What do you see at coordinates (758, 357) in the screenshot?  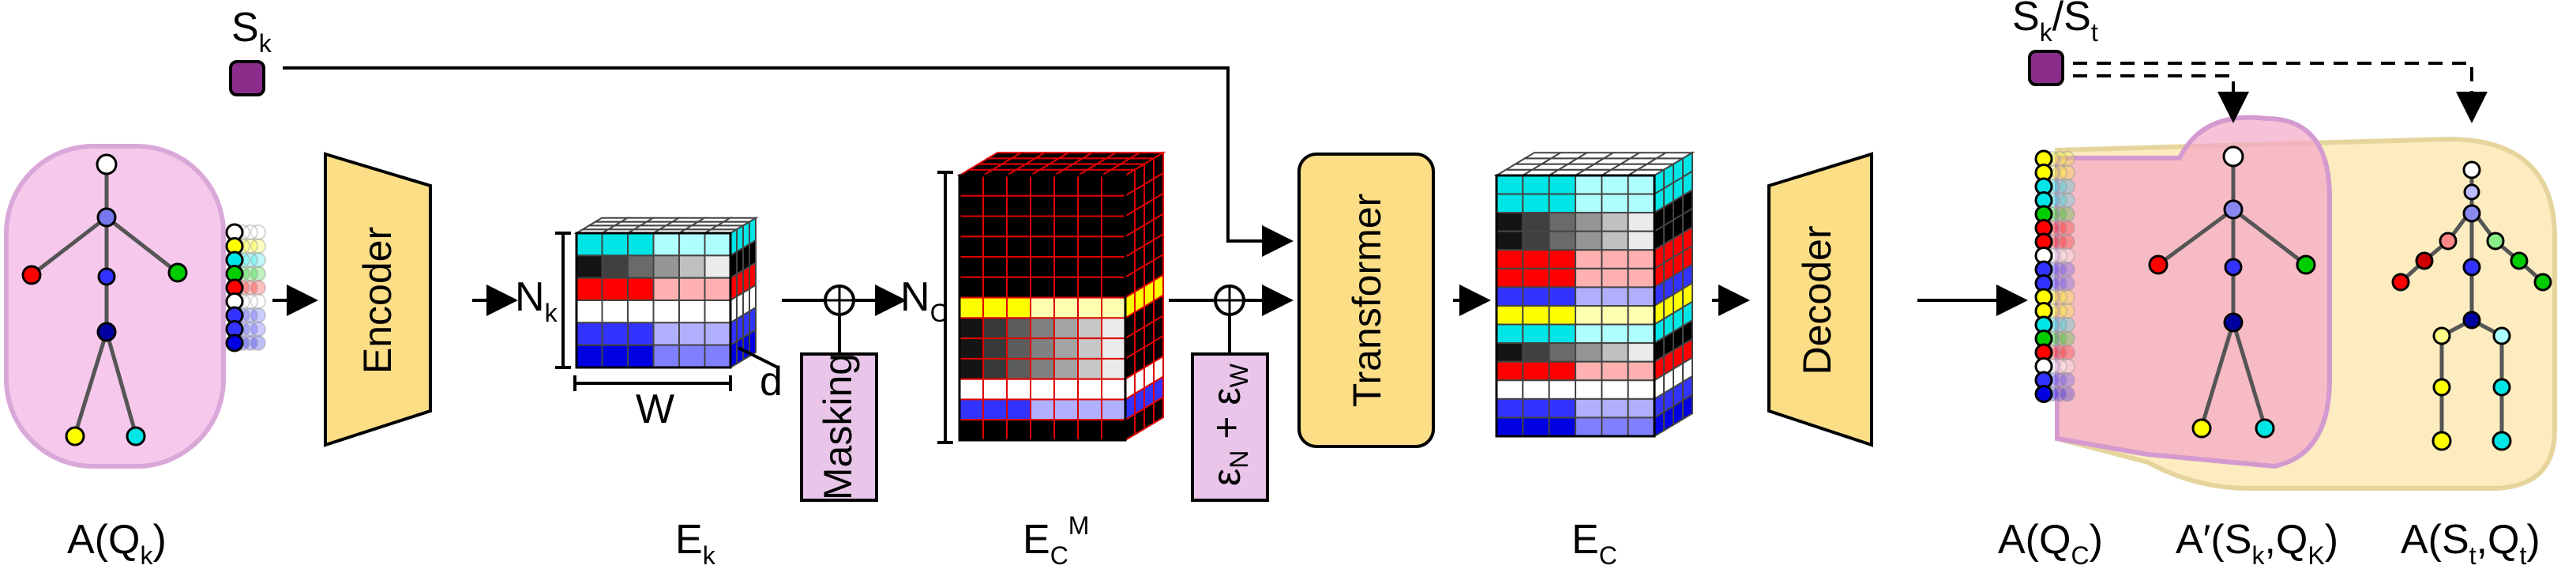 I see `d-bracket` at bounding box center [758, 357].